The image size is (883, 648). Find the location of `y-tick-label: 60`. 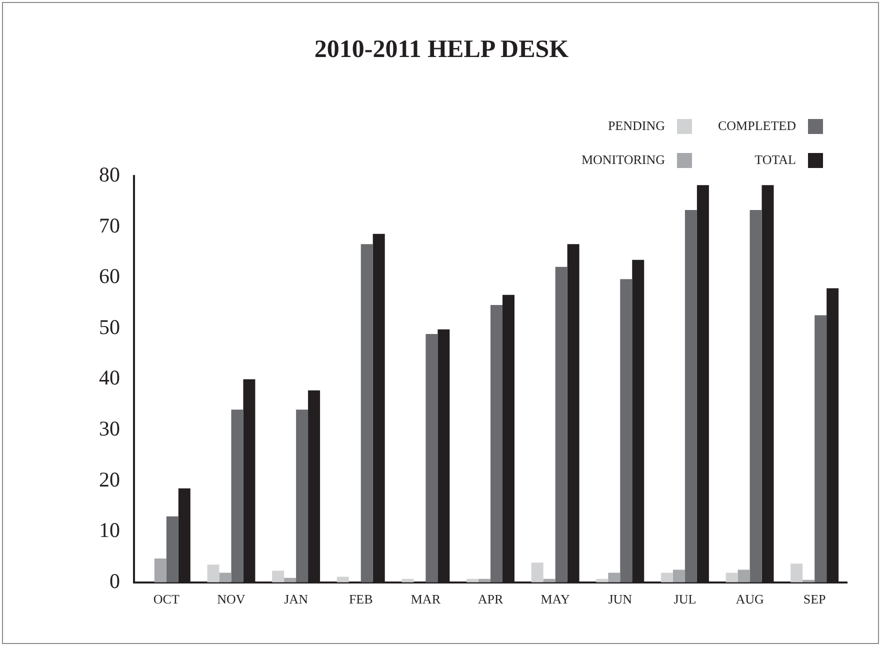

y-tick-label: 60 is located at coordinates (109, 276).